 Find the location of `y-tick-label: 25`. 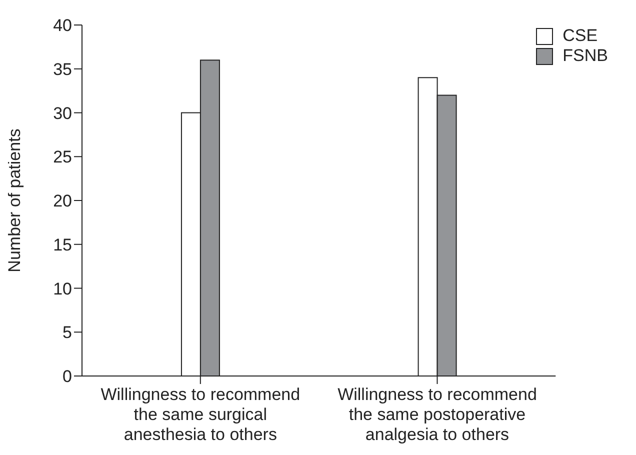

y-tick-label: 25 is located at coordinates (62, 157).